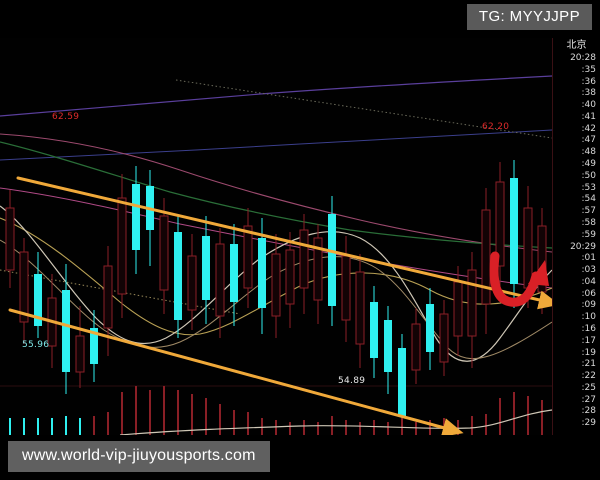  What do you see at coordinates (588, 352) in the screenshot?
I see `time-axis-tick: :19` at bounding box center [588, 352].